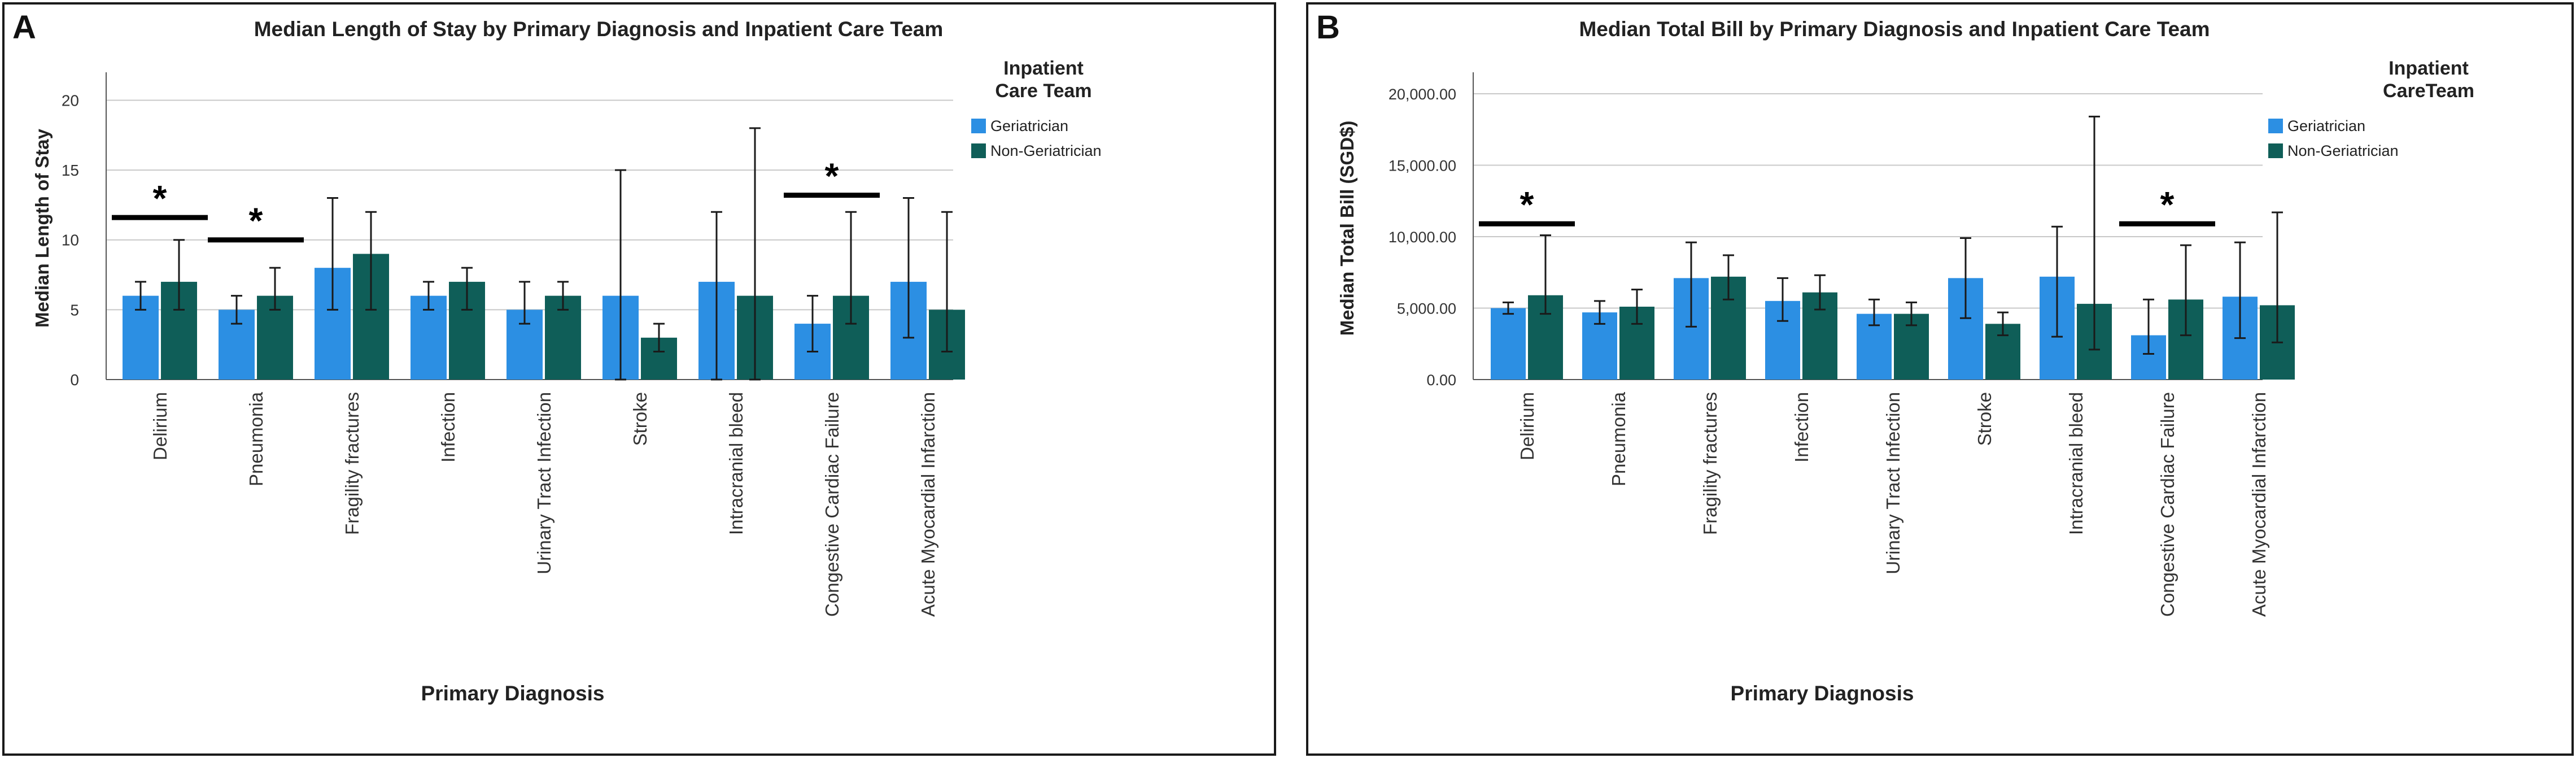  What do you see at coordinates (513, 693) in the screenshot?
I see `x-axis-label-a: Primary Diagnosis` at bounding box center [513, 693].